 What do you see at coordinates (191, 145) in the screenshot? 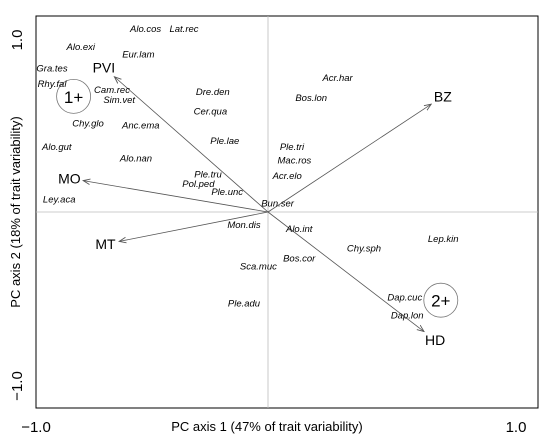
I see `vector-arrow-pvi` at bounding box center [191, 145].